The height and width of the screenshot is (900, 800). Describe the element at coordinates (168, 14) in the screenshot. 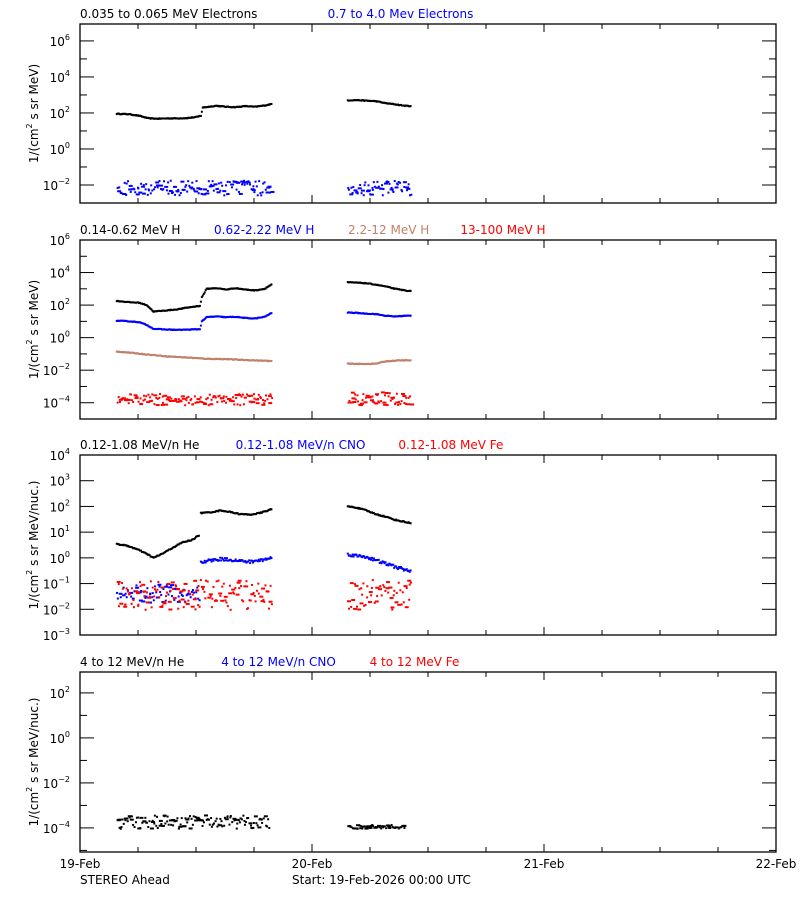

I see `legend-entry: 0.035 to 0.065 MeV Electrons` at that location.